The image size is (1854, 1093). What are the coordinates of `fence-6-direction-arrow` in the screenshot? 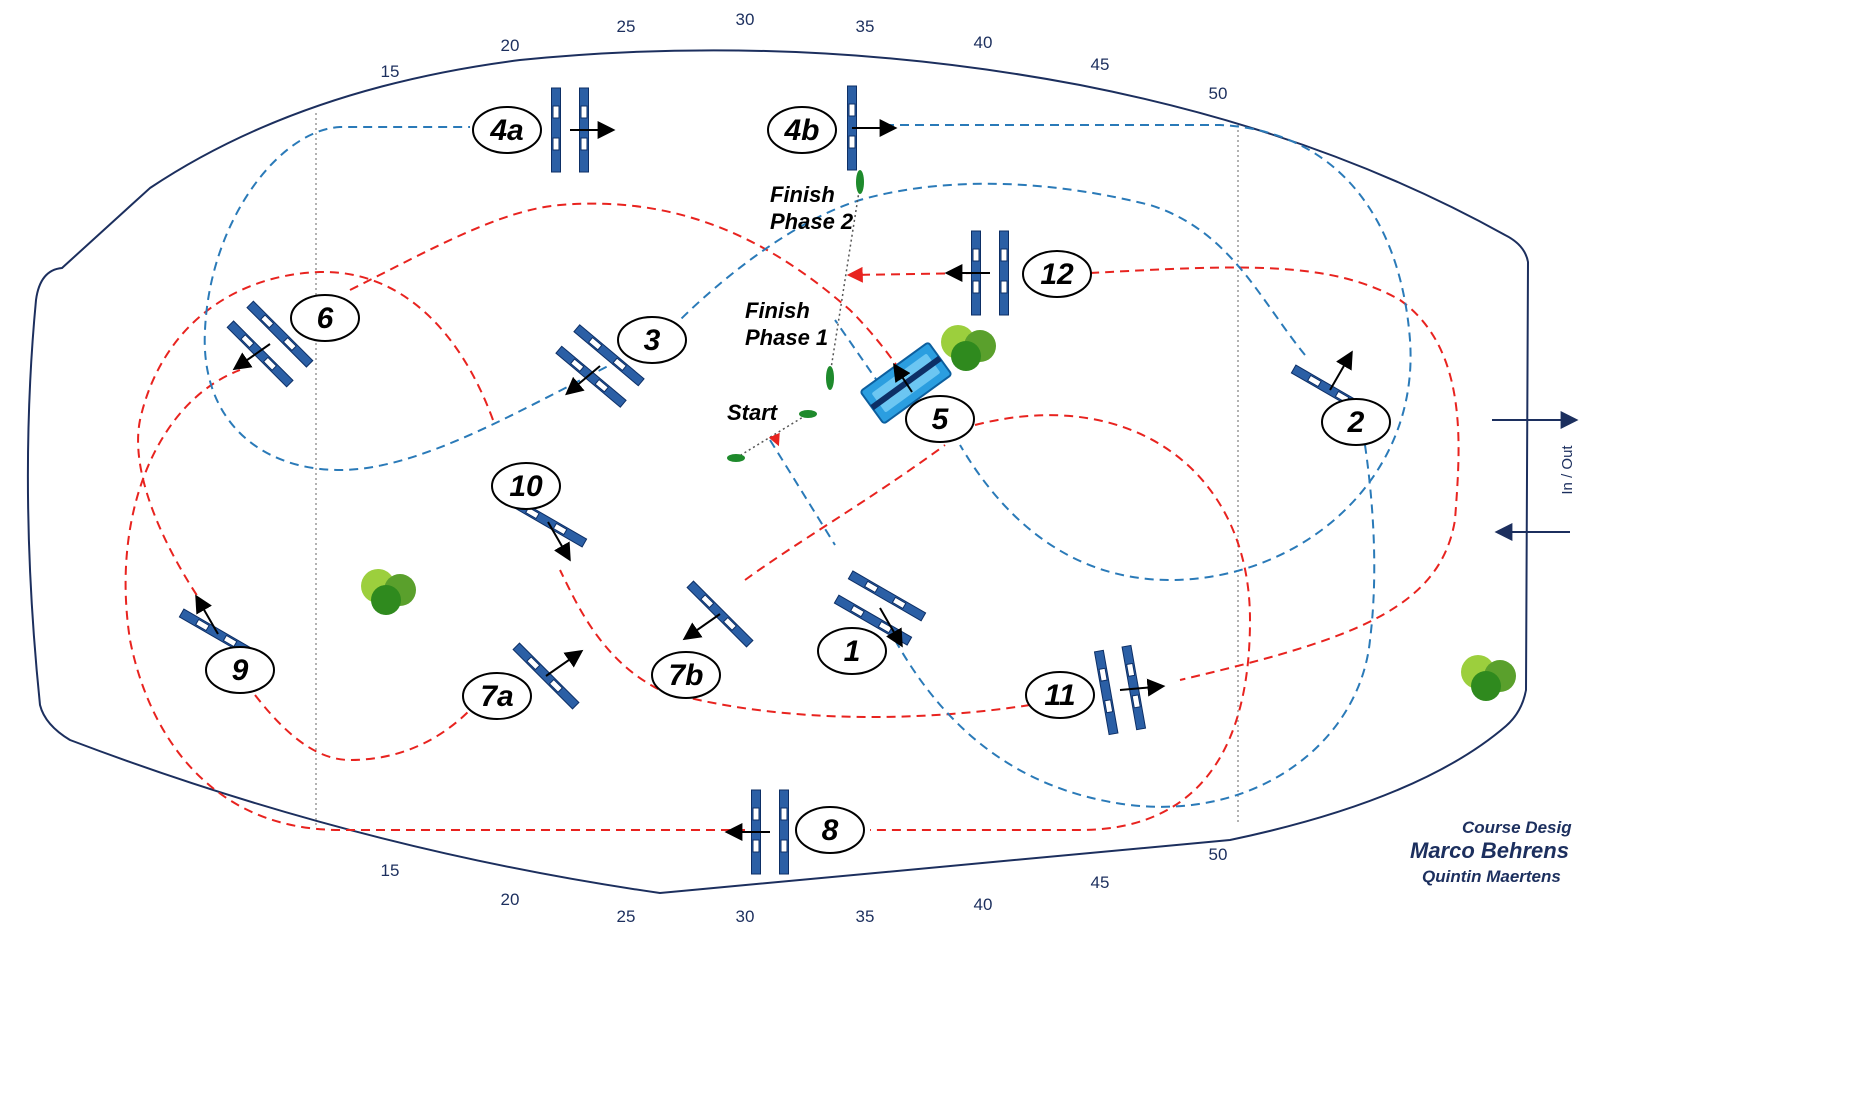 It's located at (251, 357).